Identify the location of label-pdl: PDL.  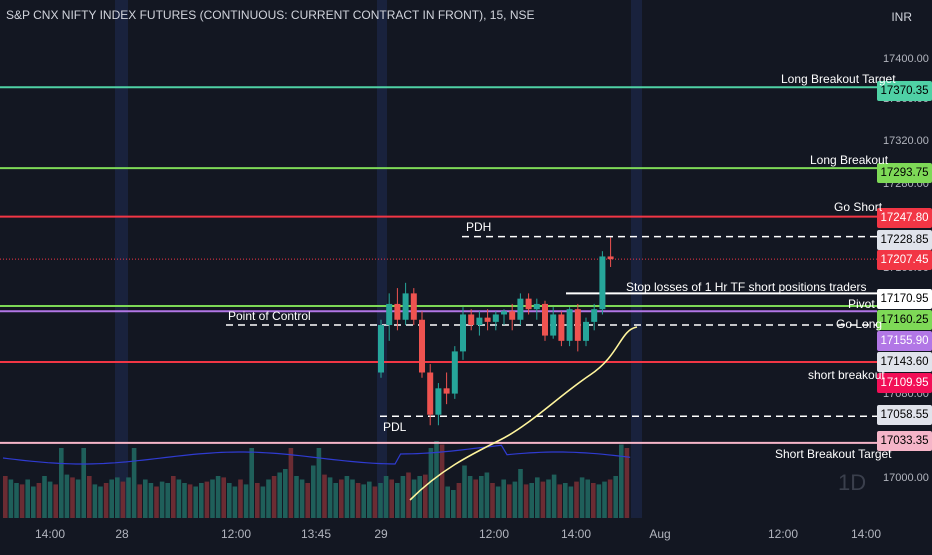
(395, 427).